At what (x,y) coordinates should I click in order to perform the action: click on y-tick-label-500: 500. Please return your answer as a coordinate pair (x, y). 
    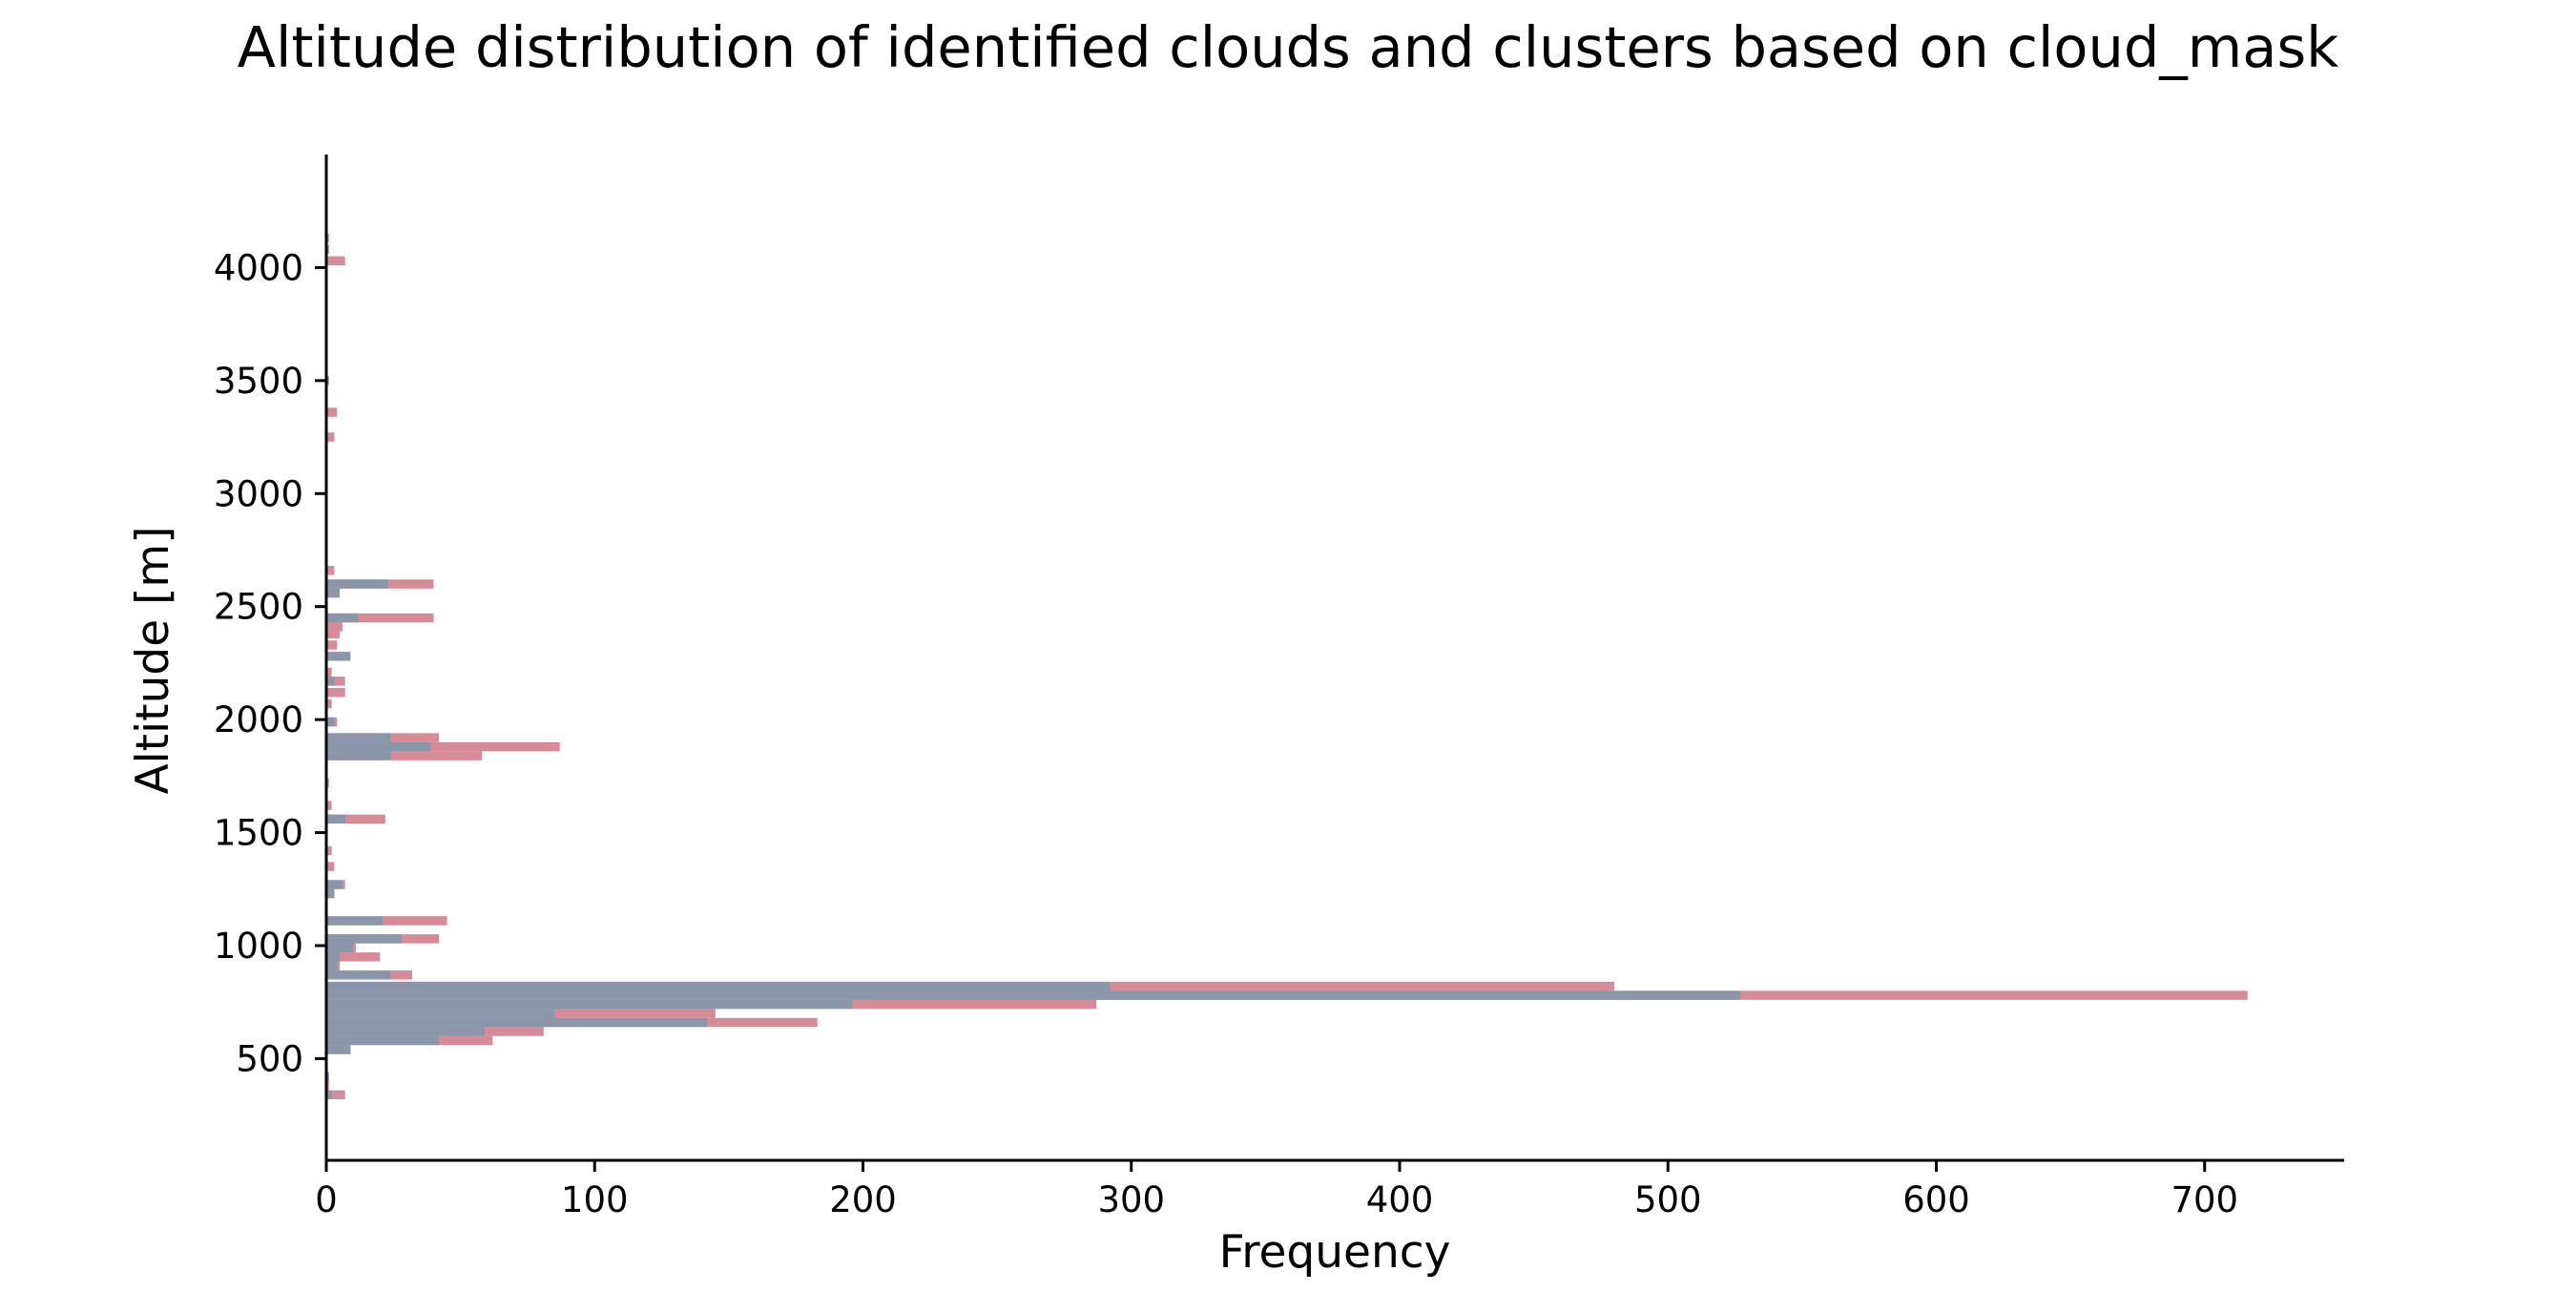
    Looking at the image, I should click on (269, 1059).